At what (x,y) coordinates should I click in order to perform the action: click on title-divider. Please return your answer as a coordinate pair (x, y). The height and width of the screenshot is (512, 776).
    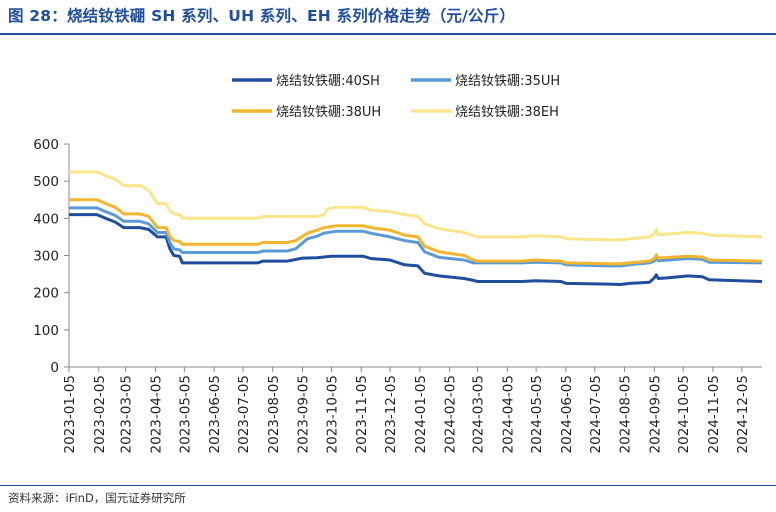
    Looking at the image, I should click on (388, 34).